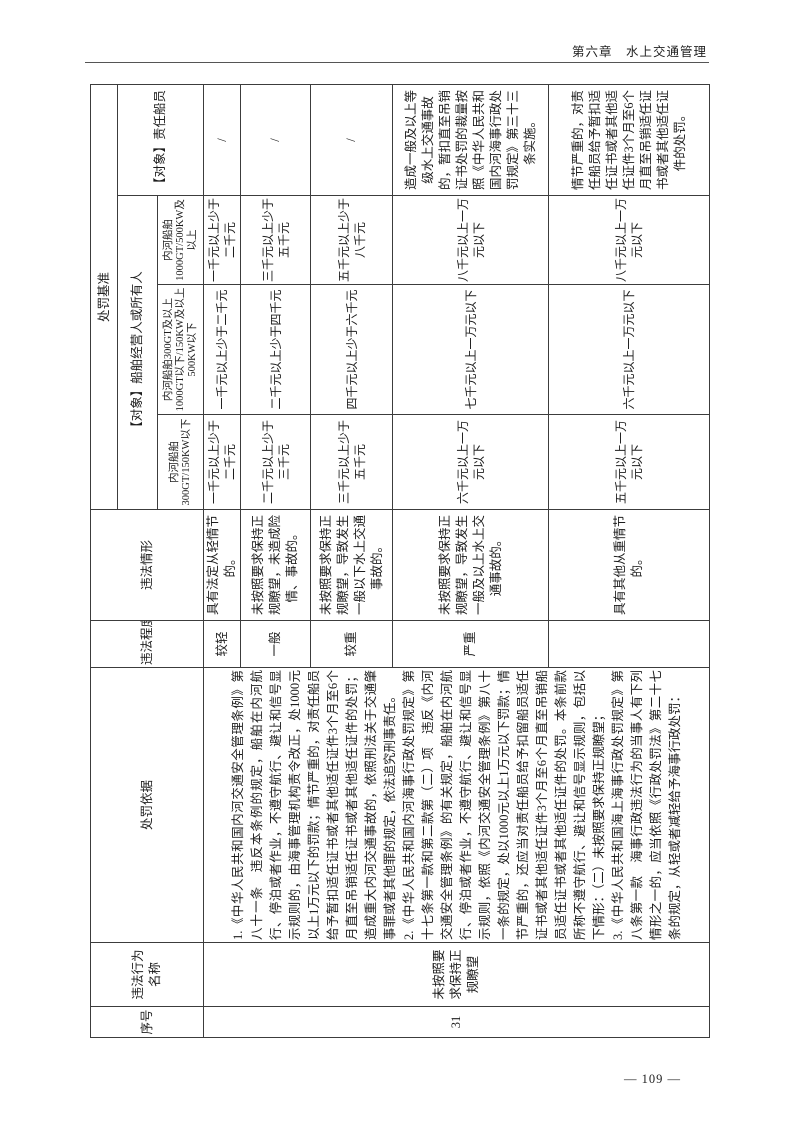 This screenshot has height=1122, width=793. Describe the element at coordinates (275, 462) in the screenshot. I see `penalty-small-cell: 二千元以上少于三千元` at that location.